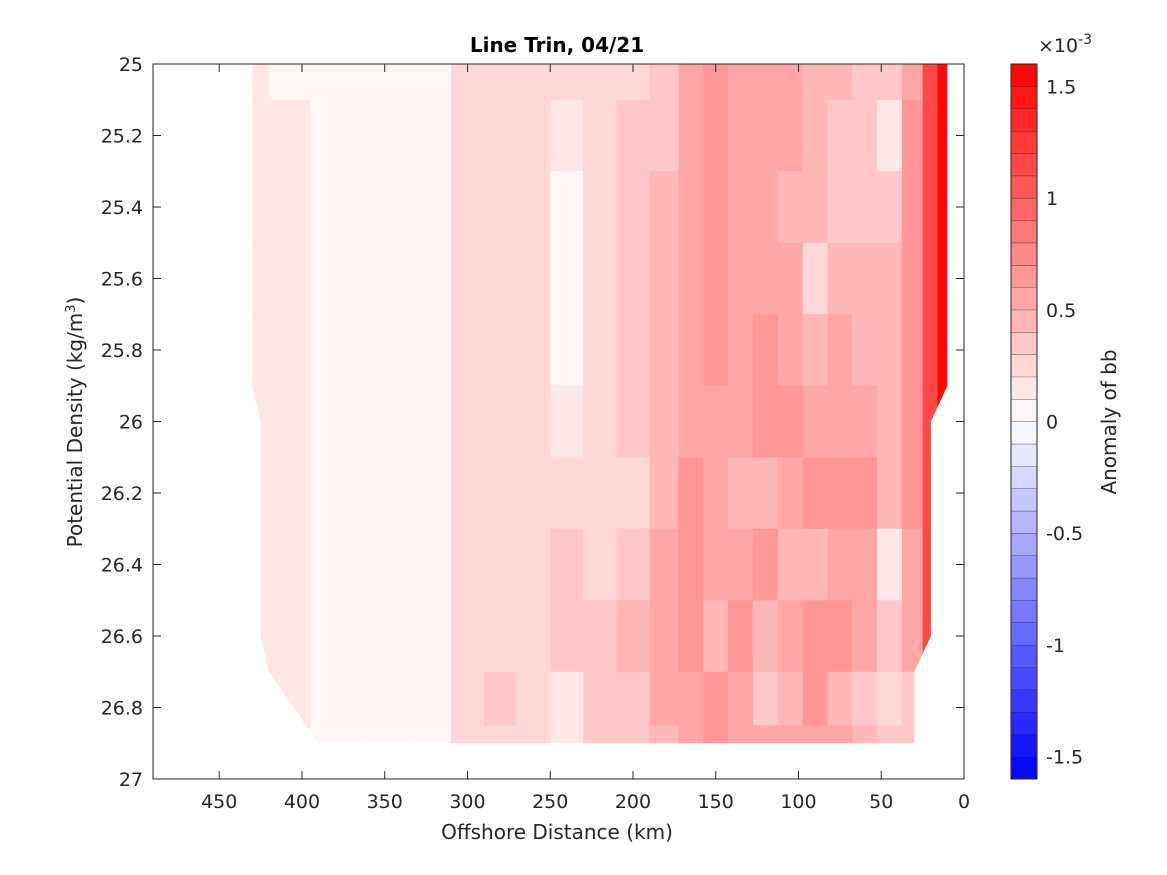 The height and width of the screenshot is (875, 1167). I want to click on x-tick-labels: 450 400 350 300 250 200 150 100 50 0, so click(585, 802).